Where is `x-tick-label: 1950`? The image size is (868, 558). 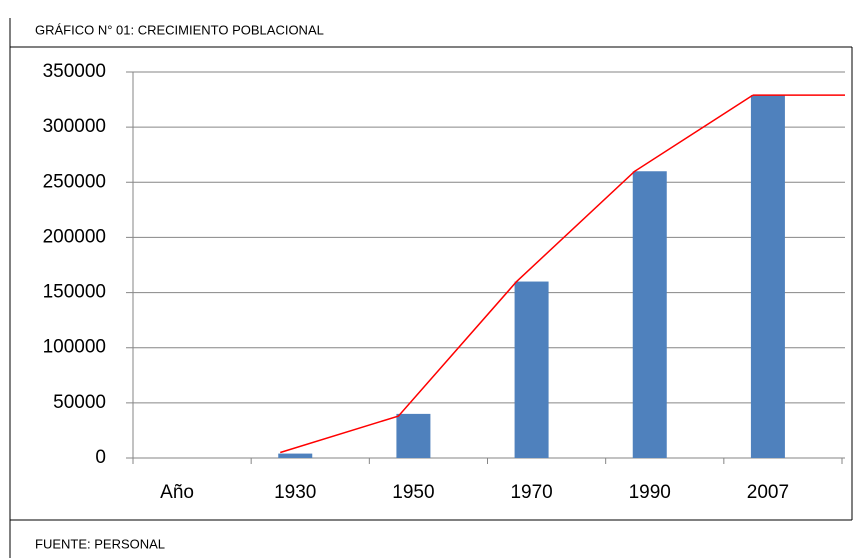
x-tick-label: 1950 is located at coordinates (413, 492).